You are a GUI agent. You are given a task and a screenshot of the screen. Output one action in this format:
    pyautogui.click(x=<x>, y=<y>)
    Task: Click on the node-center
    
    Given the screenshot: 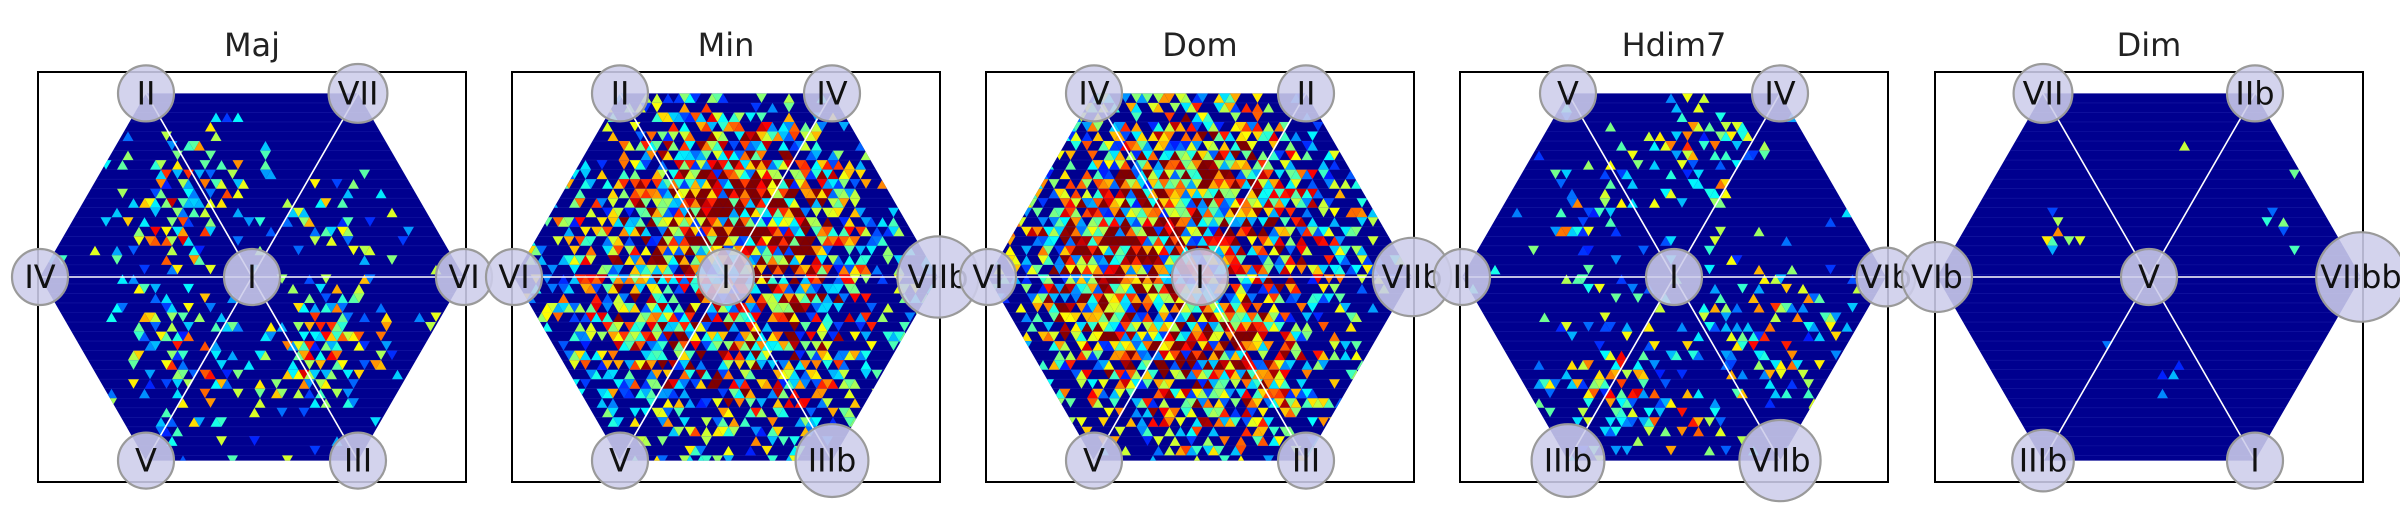 What is the action you would take?
    pyautogui.click(x=2149, y=277)
    